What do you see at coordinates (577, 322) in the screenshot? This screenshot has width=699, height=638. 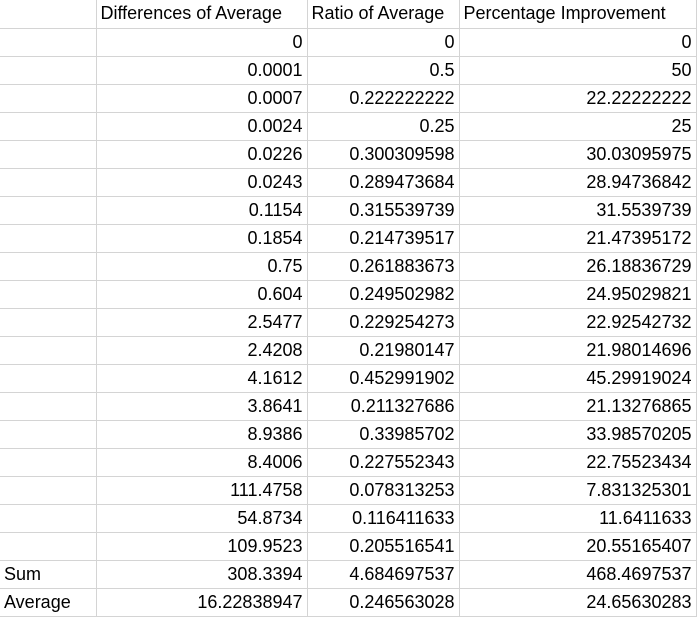 I see `percentage-cell: 22.92542732` at bounding box center [577, 322].